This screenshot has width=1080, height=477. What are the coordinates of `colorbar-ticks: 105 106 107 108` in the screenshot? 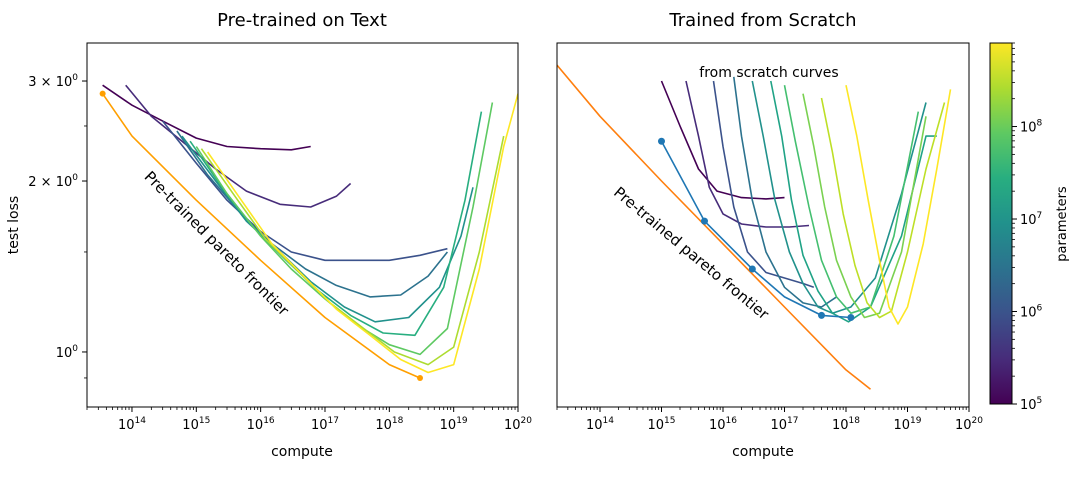 It's located at (1027, 227).